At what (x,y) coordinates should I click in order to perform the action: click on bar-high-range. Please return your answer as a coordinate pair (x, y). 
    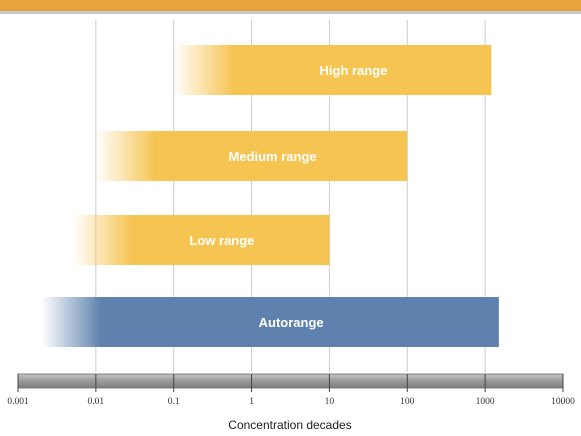
    Looking at the image, I should click on (332, 70).